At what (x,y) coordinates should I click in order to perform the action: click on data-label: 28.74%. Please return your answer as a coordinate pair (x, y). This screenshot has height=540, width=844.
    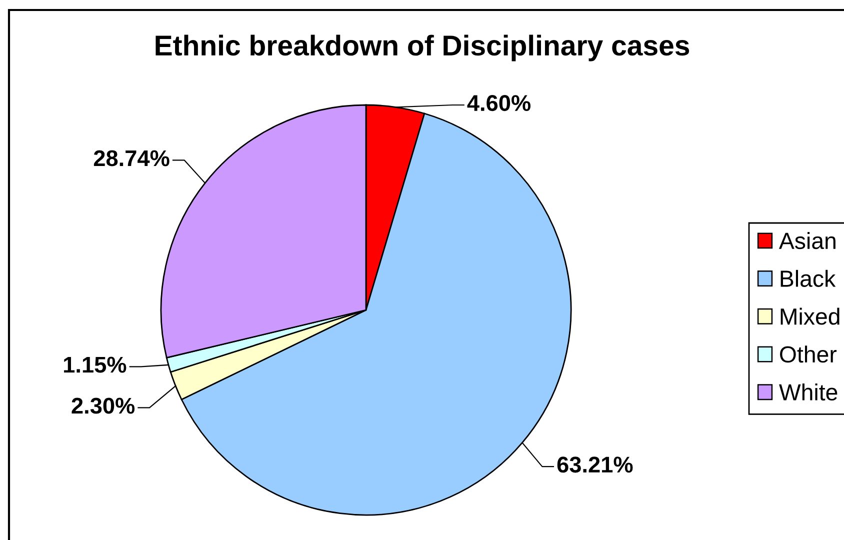
    Looking at the image, I should click on (132, 158).